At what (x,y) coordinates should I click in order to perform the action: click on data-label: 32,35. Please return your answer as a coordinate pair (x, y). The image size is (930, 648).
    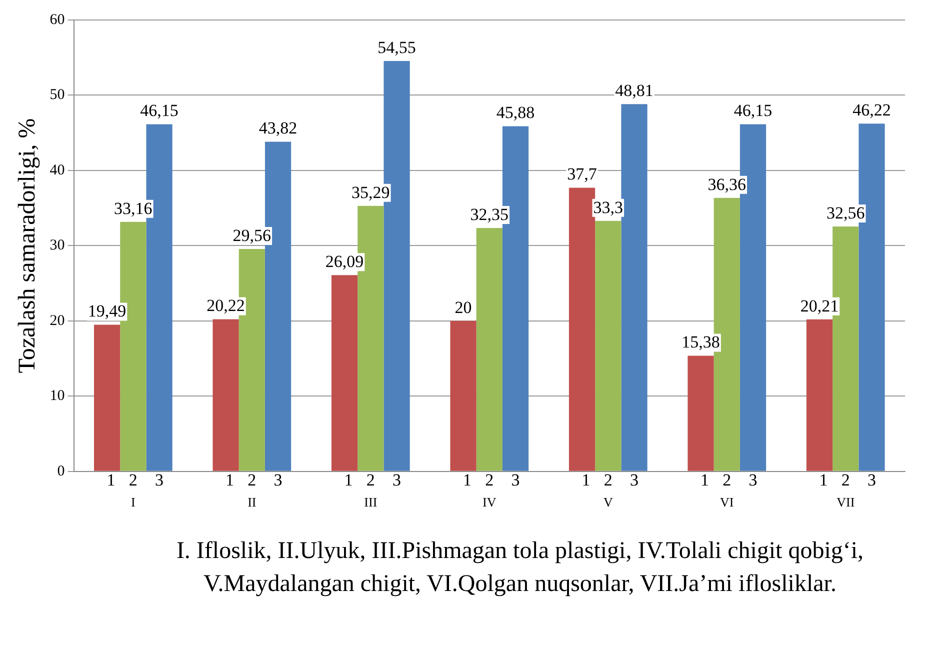
    Looking at the image, I should click on (489, 214).